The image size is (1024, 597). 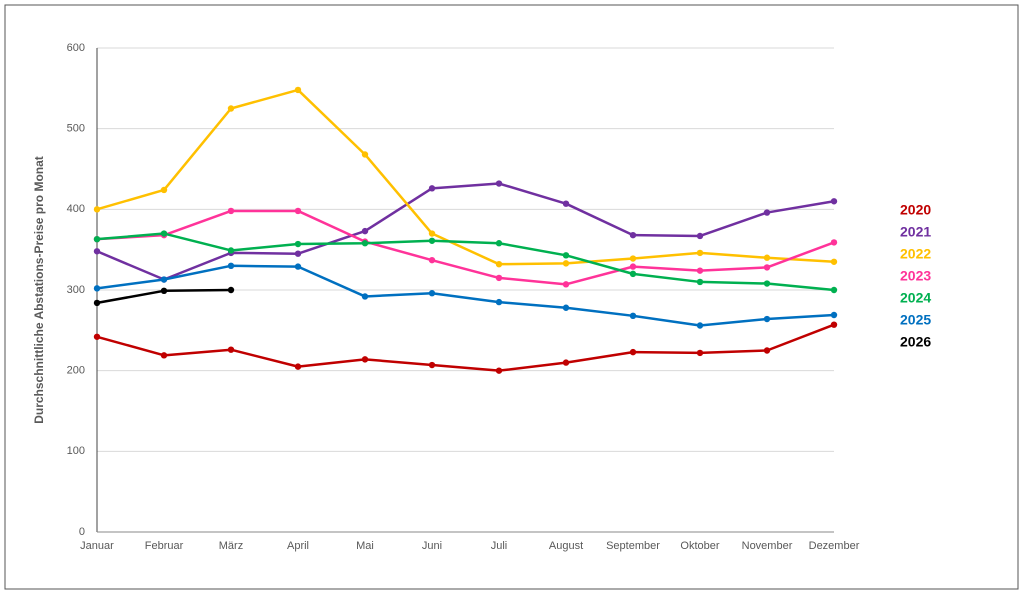 I want to click on legend-label: 2021, so click(x=915, y=232).